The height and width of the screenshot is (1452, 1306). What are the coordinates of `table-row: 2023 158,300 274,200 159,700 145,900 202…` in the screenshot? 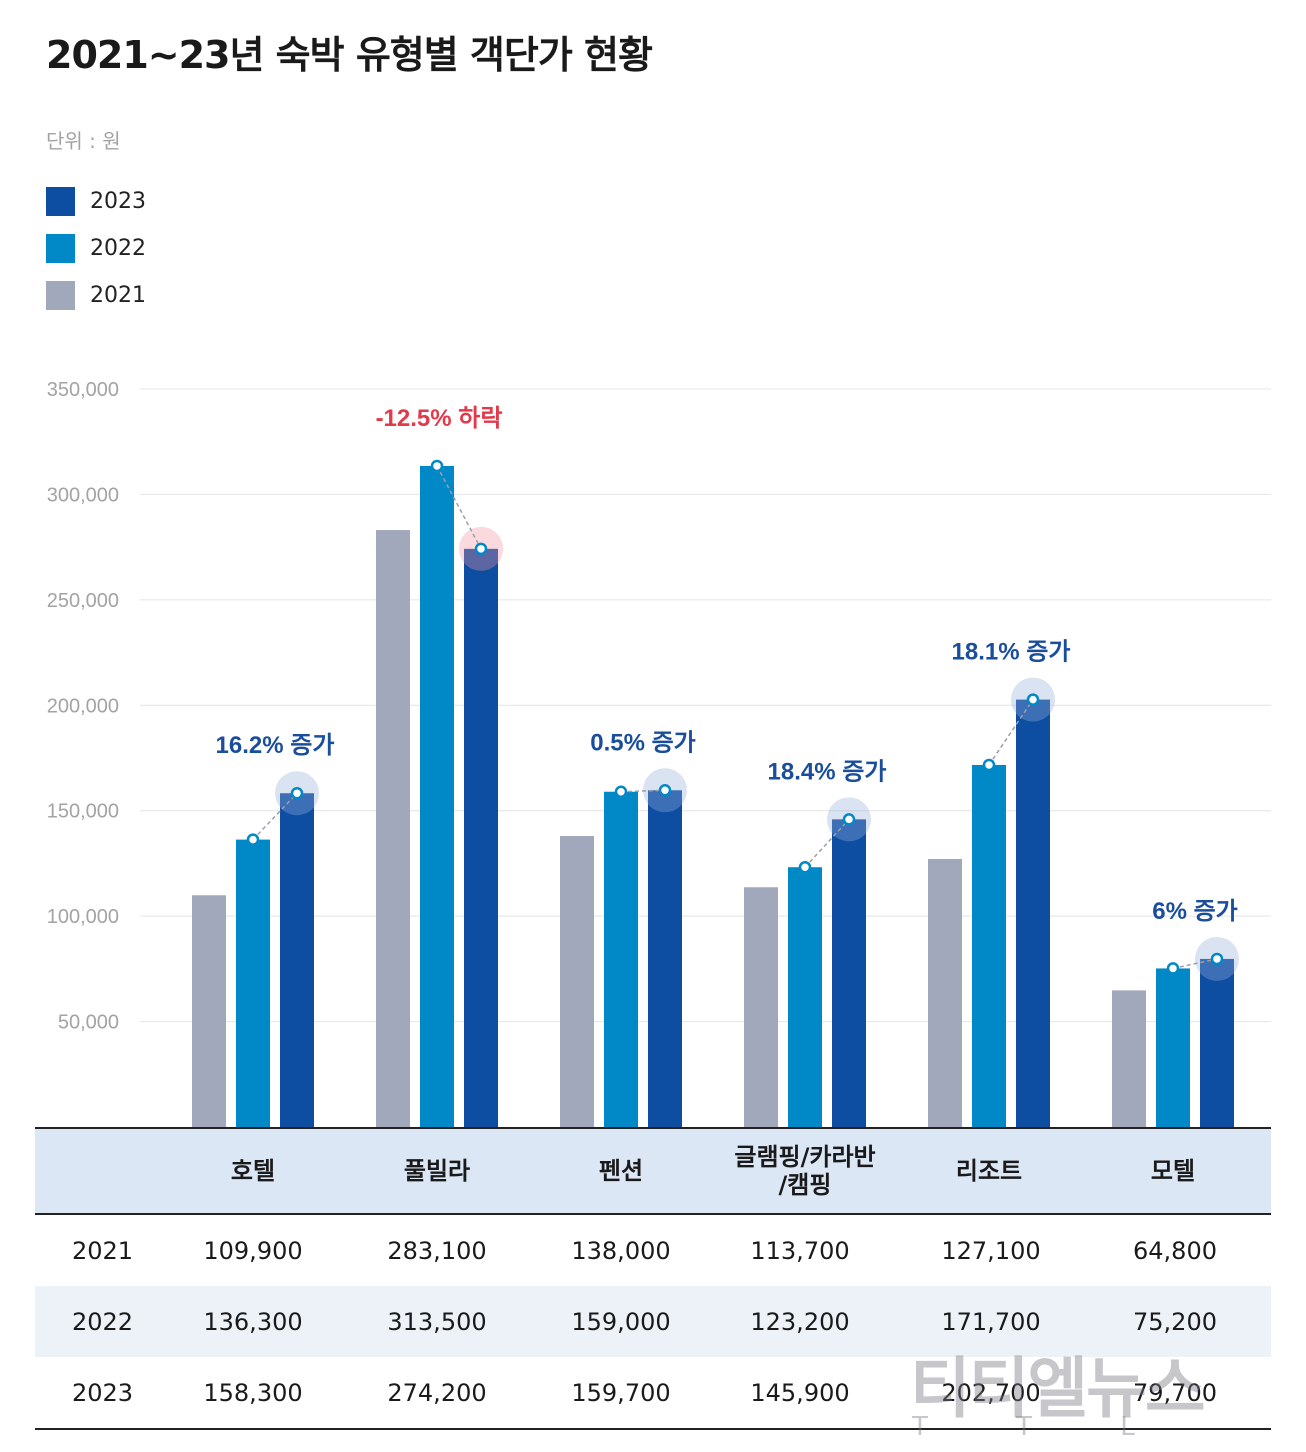 It's located at (653, 1393).